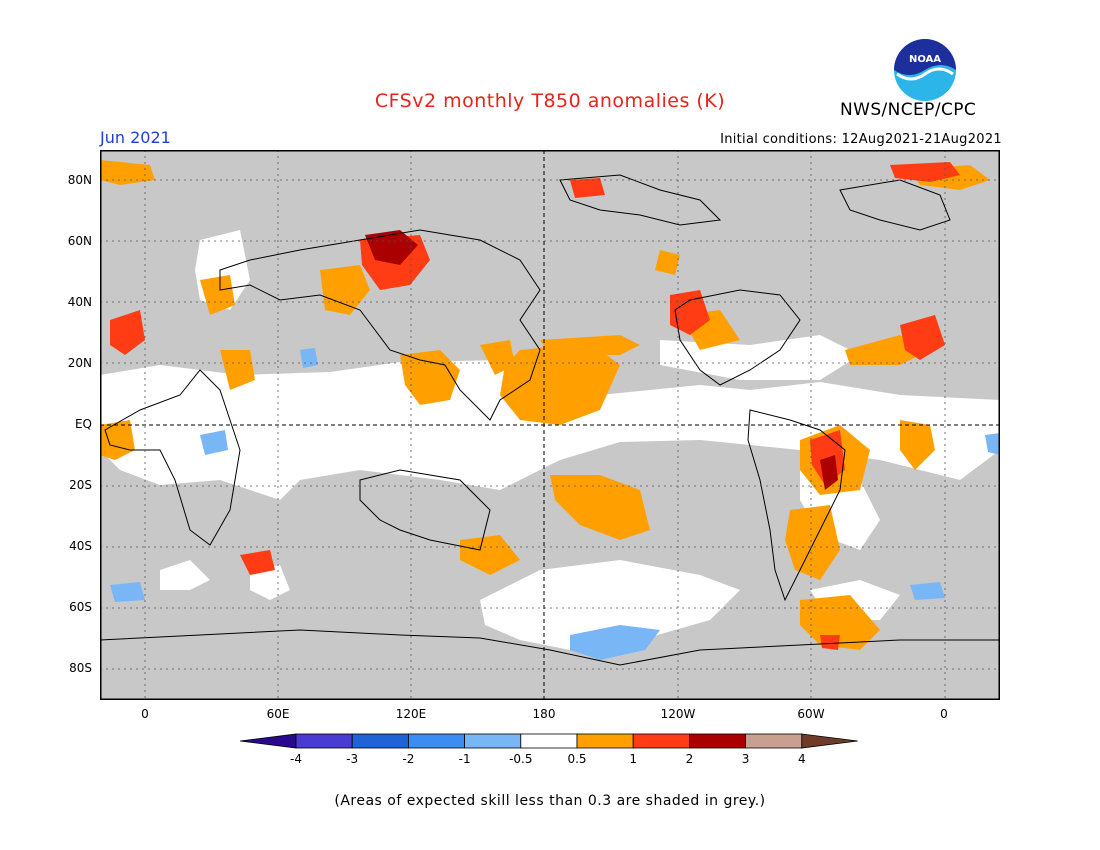 This screenshot has height=850, width=1100. What do you see at coordinates (79, 363) in the screenshot?
I see `lat-label-20n: 20N` at bounding box center [79, 363].